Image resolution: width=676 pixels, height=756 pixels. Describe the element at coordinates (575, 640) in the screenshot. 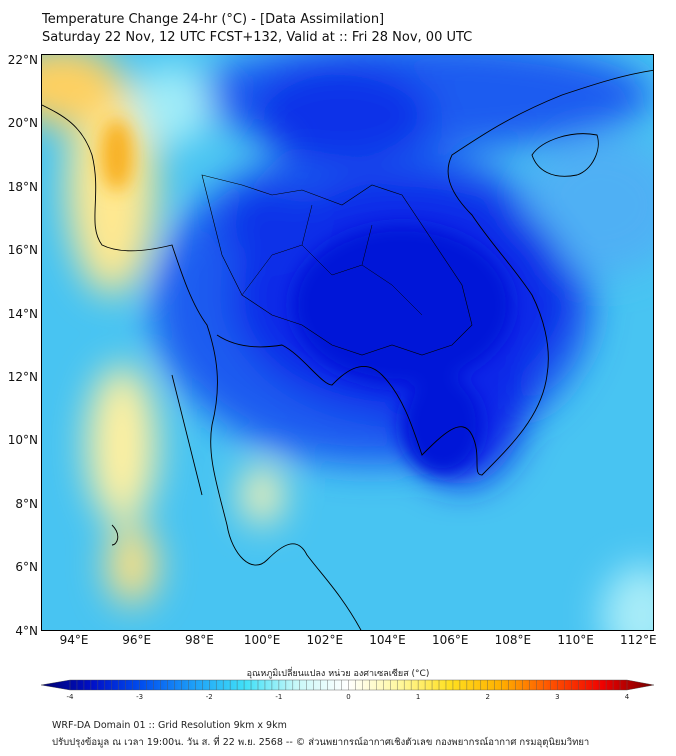

I see `lon-label: 110°E` at that location.